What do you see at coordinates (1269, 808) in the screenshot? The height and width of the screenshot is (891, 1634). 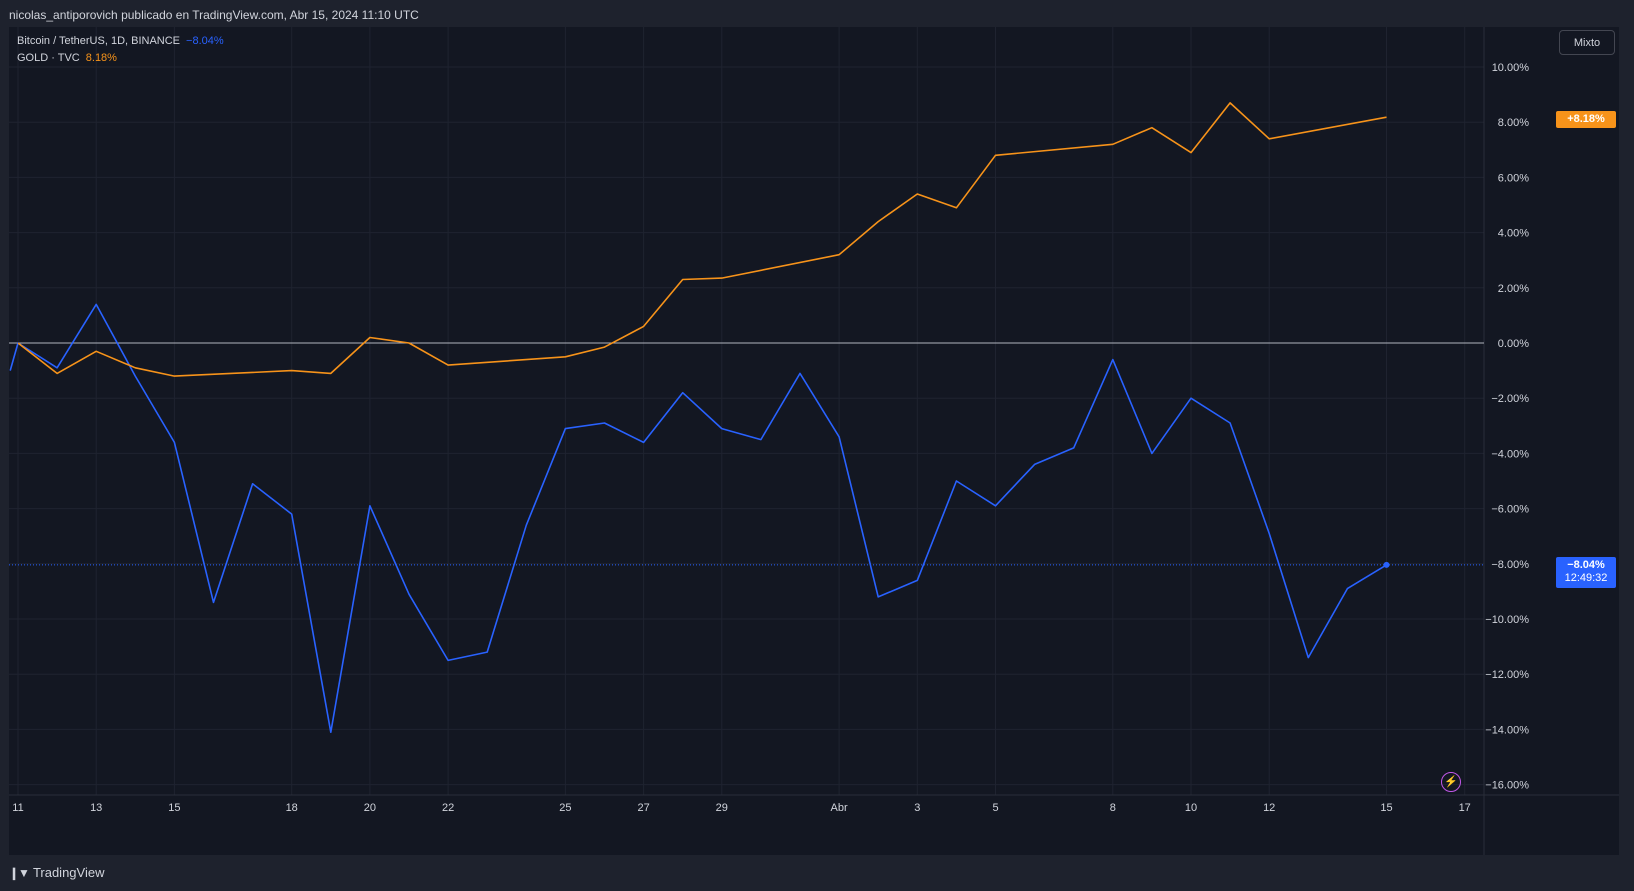 I see `x-tick-label: 12` at bounding box center [1269, 808].